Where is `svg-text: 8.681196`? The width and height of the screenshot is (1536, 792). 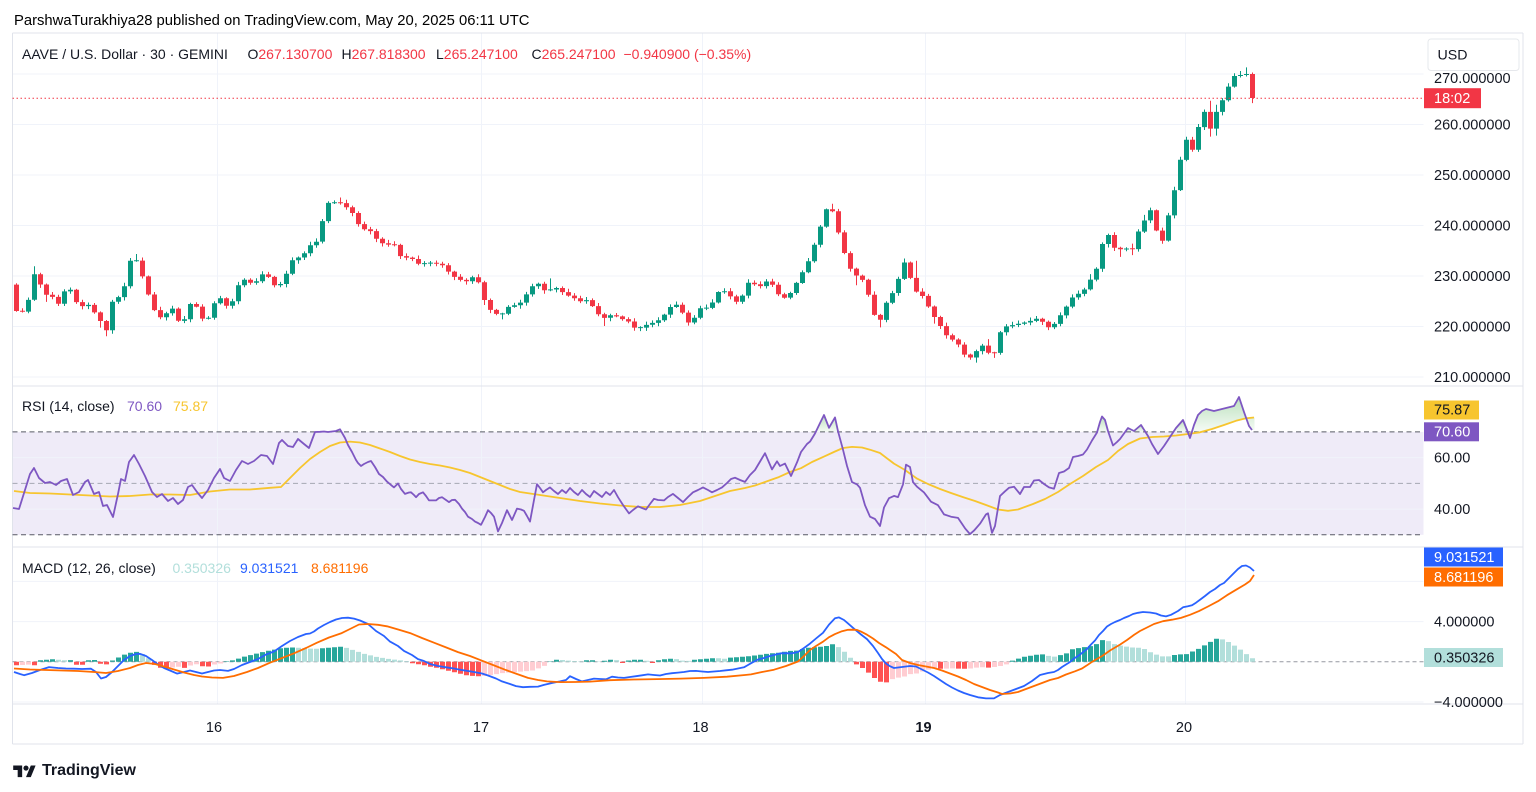 svg-text: 8.681196 is located at coordinates (1463, 578).